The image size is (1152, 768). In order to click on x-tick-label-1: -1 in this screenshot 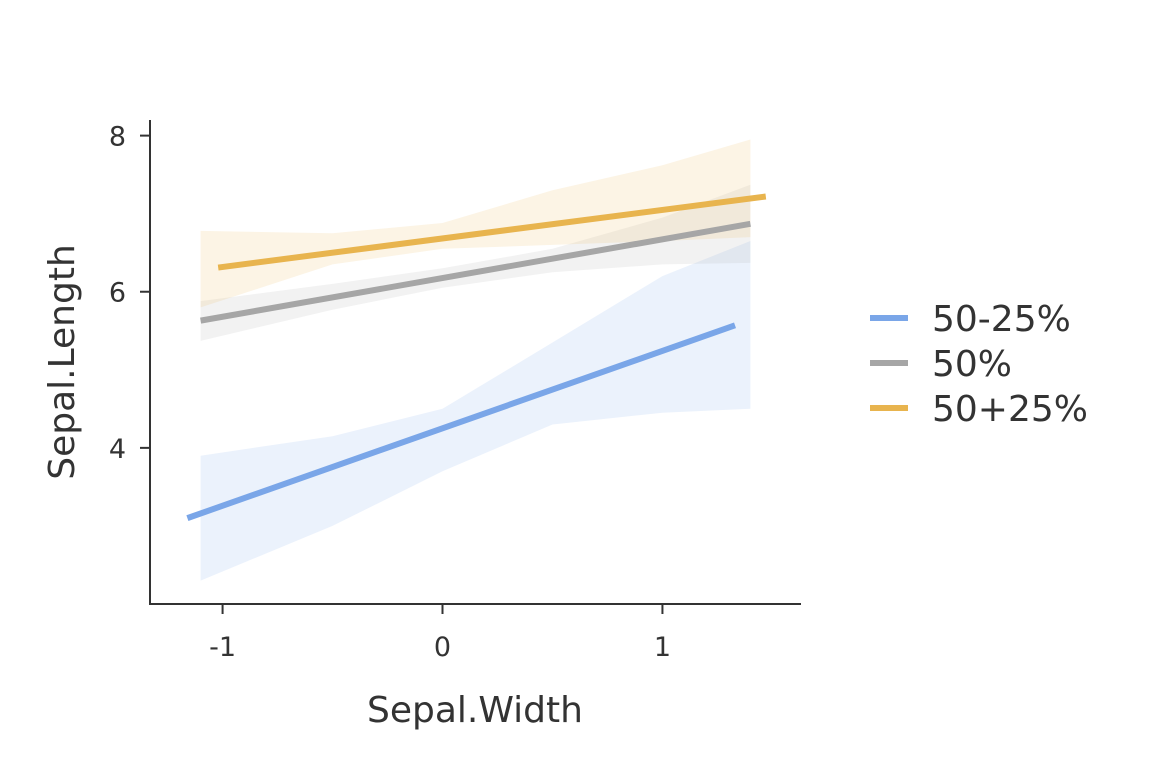, I will do `click(222, 647)`.